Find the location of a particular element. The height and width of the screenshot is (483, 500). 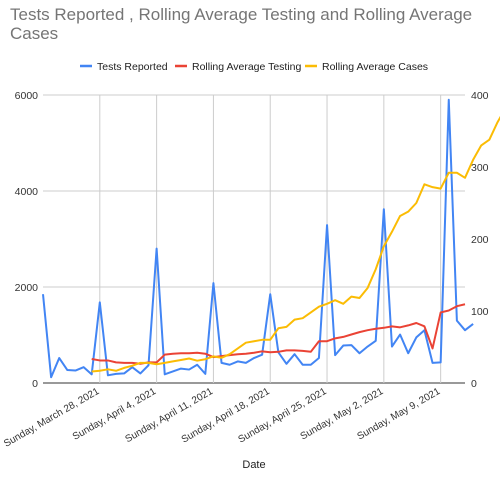

series-line-rolling-average-testing is located at coordinates (278, 334).